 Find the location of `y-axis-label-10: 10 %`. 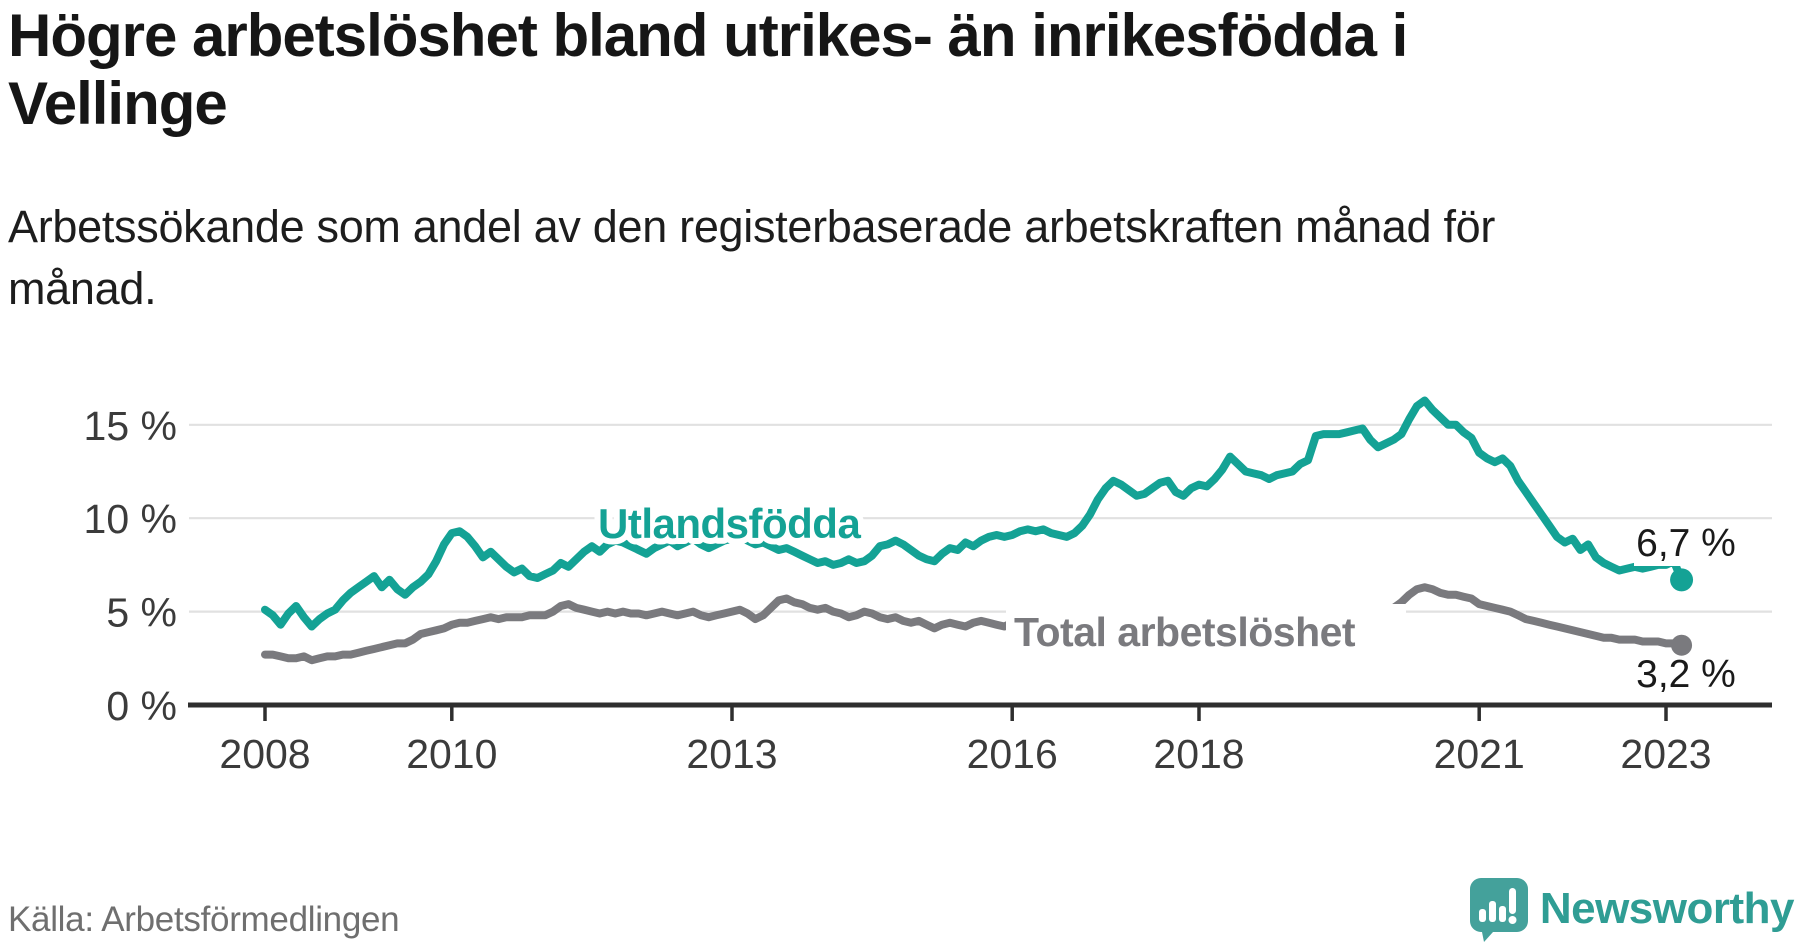

y-axis-label-10: 10 % is located at coordinates (130, 519).